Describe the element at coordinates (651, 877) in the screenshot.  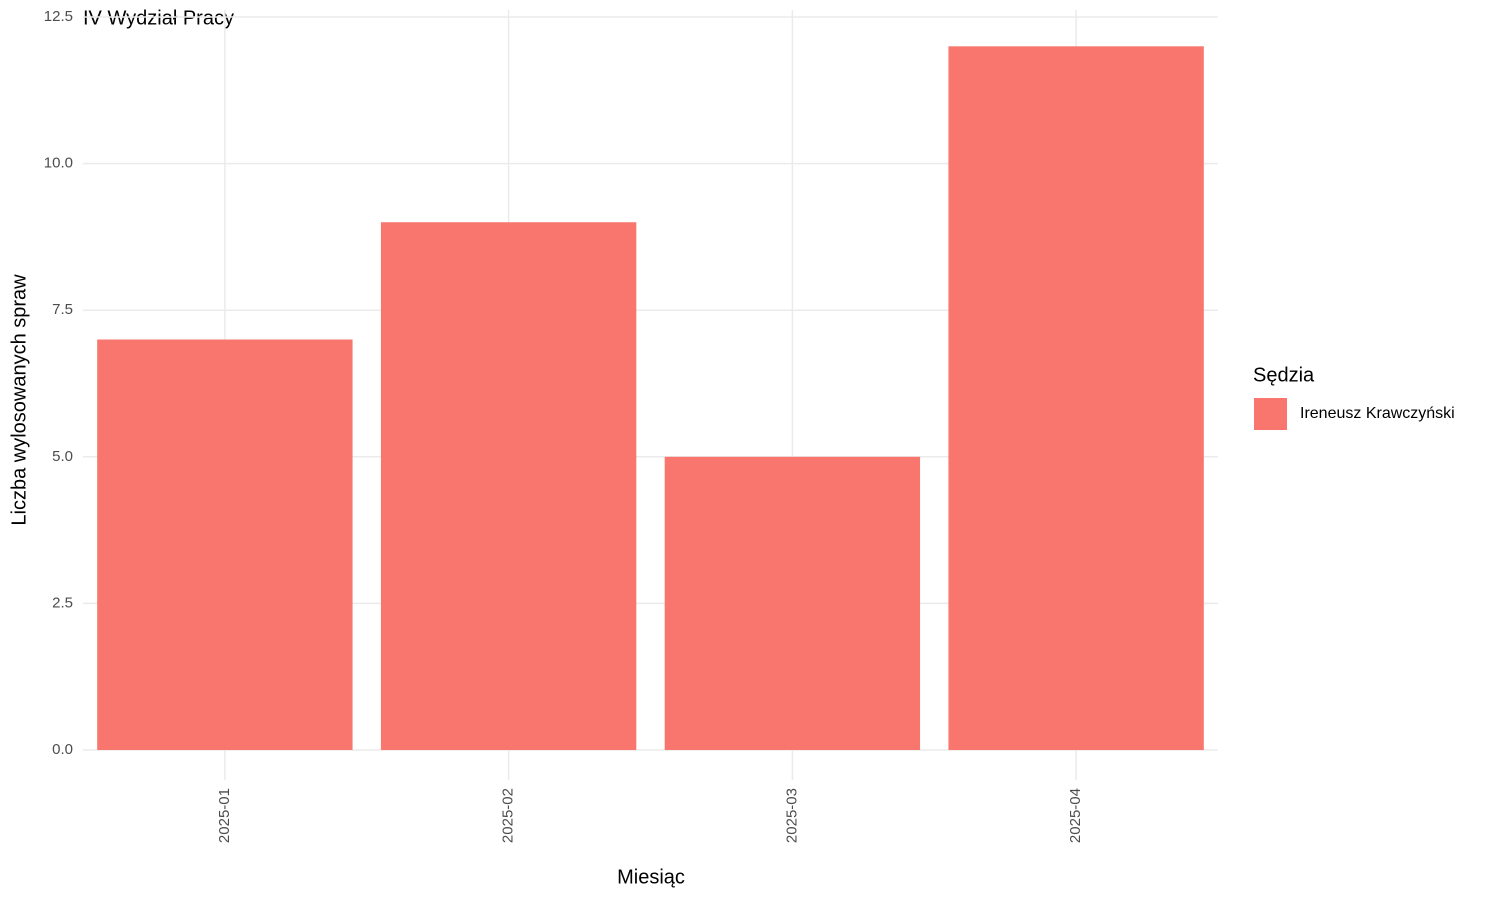
I see `x-axis-title: Miesiąc` at that location.